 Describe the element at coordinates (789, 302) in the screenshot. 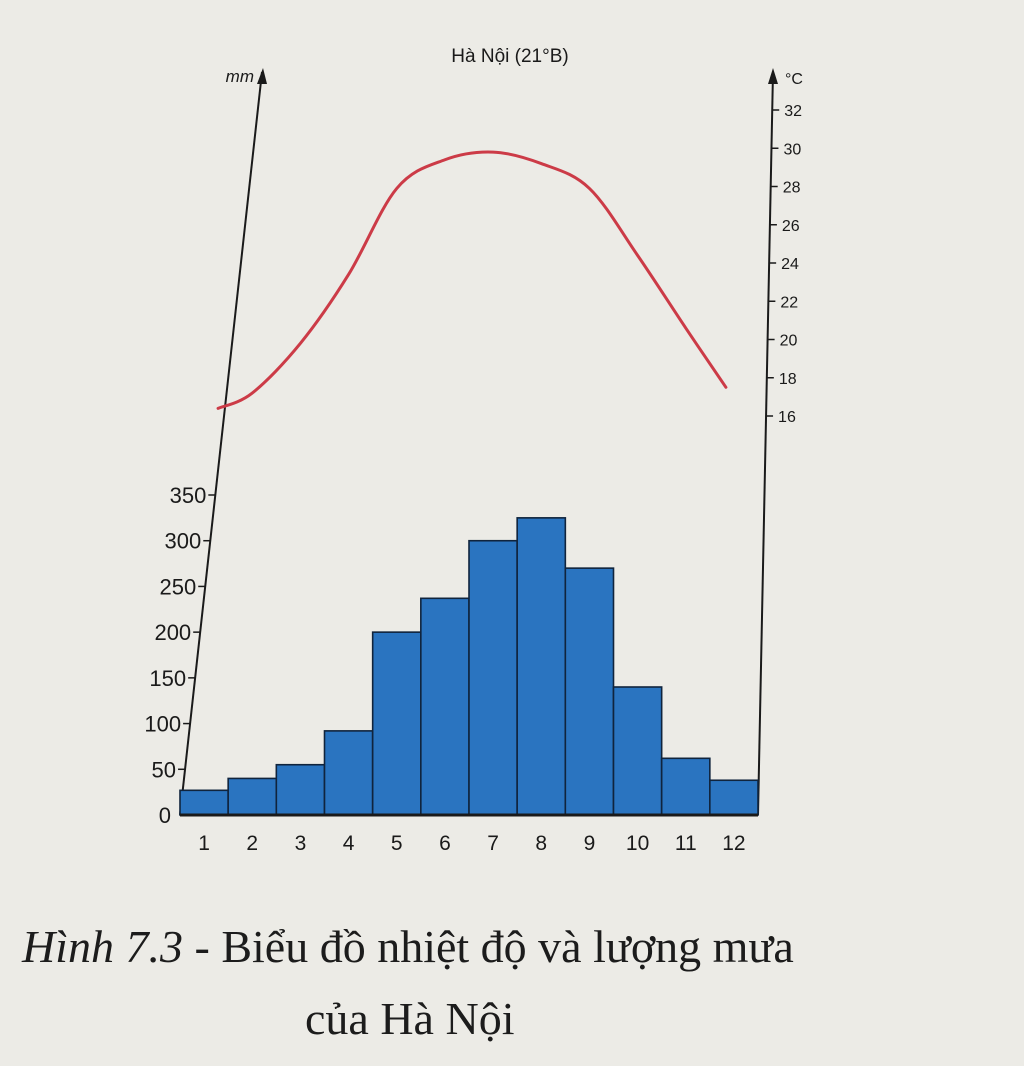

I see `right-axis-tick-label: 22` at that location.